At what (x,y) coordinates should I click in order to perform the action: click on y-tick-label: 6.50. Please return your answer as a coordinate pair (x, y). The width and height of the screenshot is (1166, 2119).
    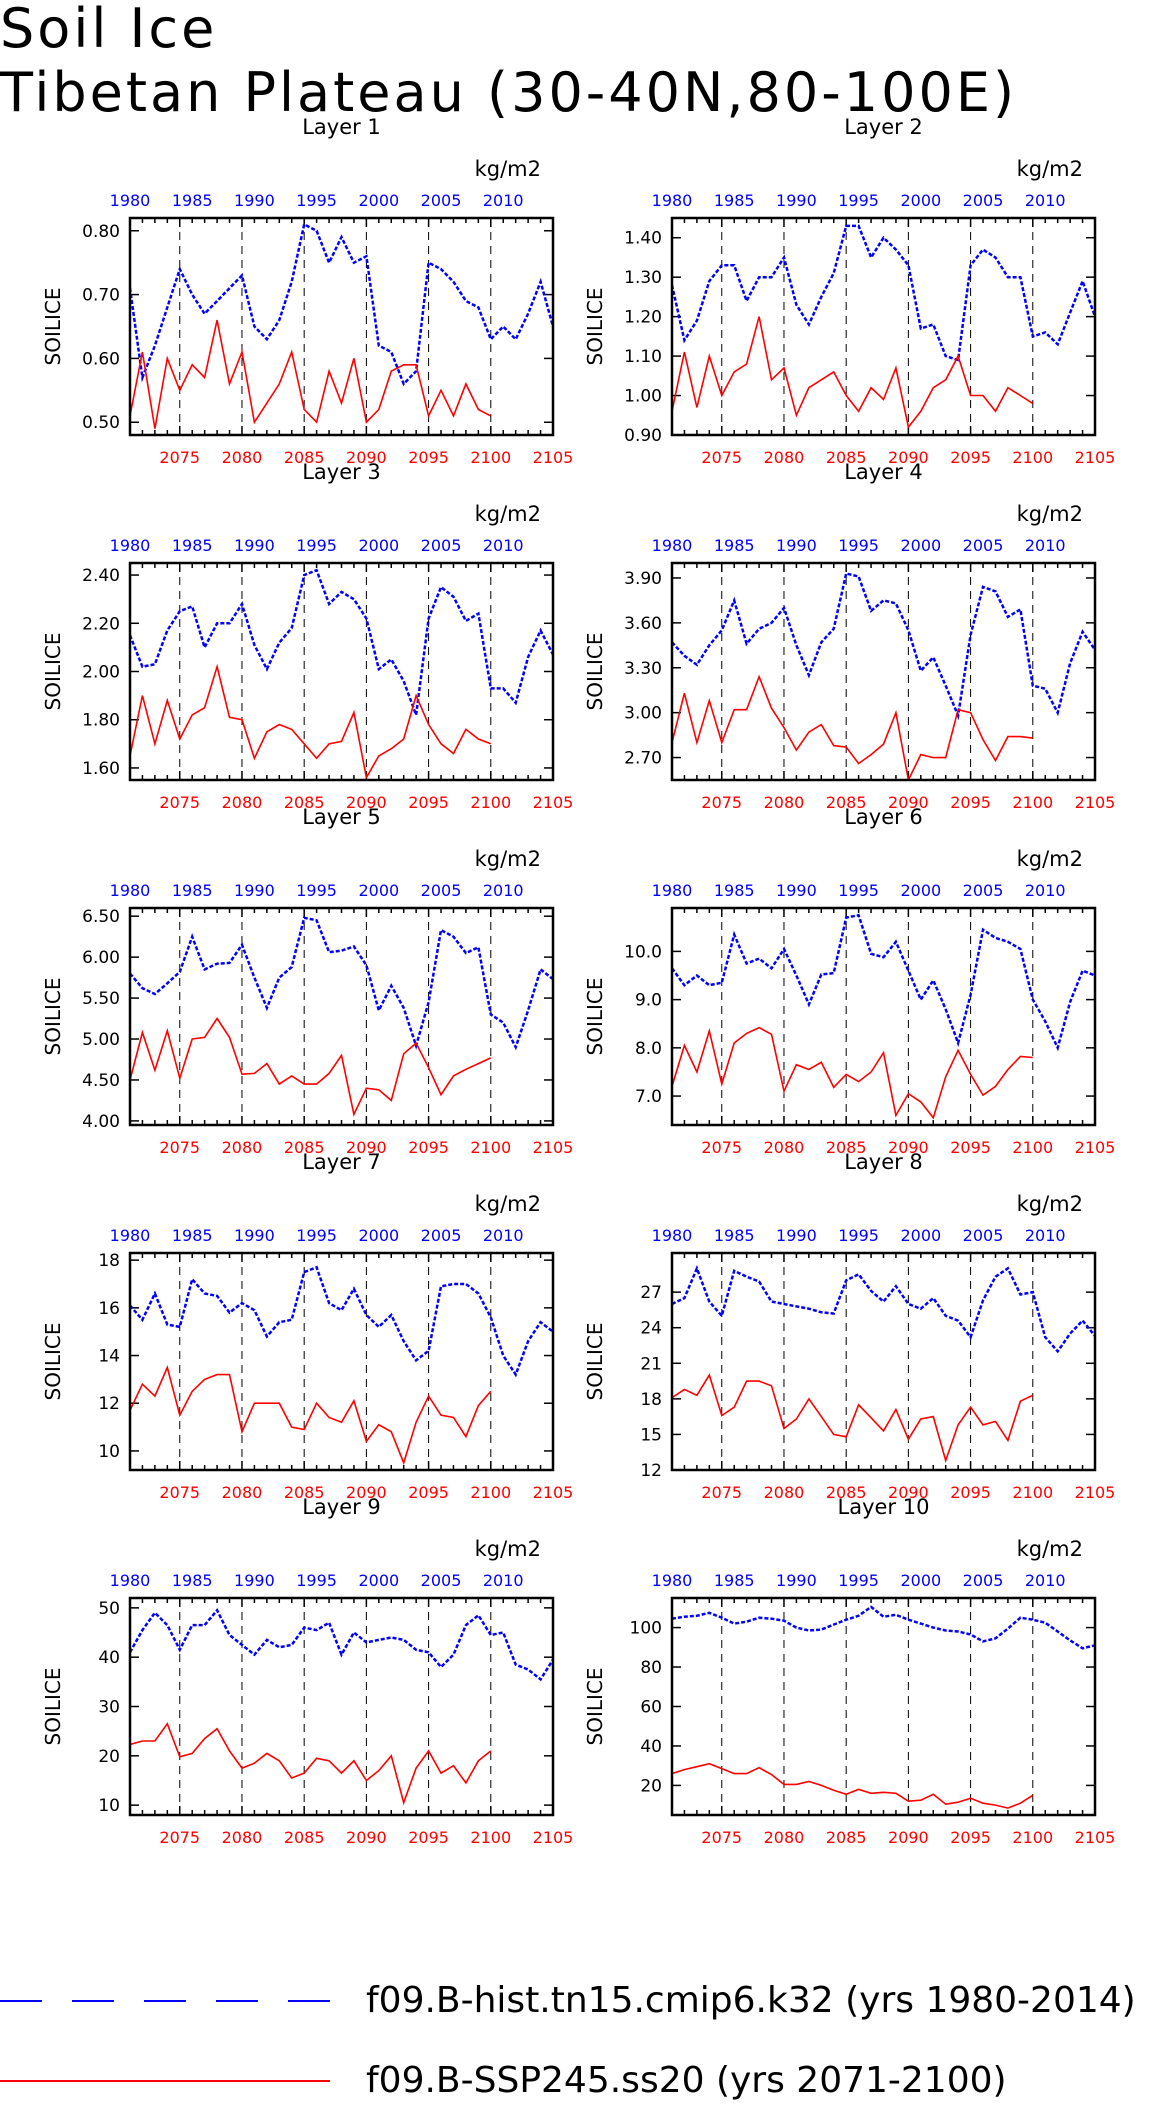
    Looking at the image, I should click on (101, 917).